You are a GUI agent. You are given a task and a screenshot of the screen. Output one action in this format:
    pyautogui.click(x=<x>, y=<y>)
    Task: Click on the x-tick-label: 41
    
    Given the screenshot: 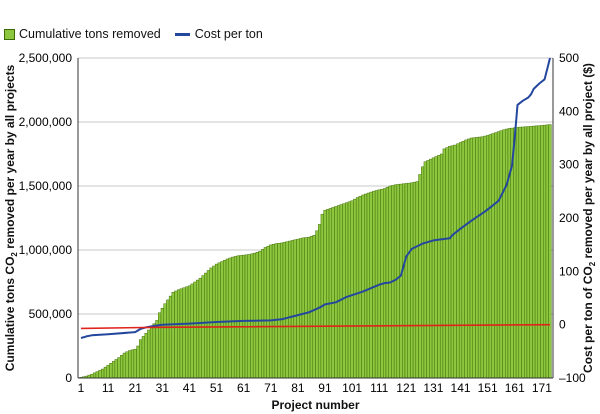 What is the action you would take?
    pyautogui.click(x=190, y=388)
    